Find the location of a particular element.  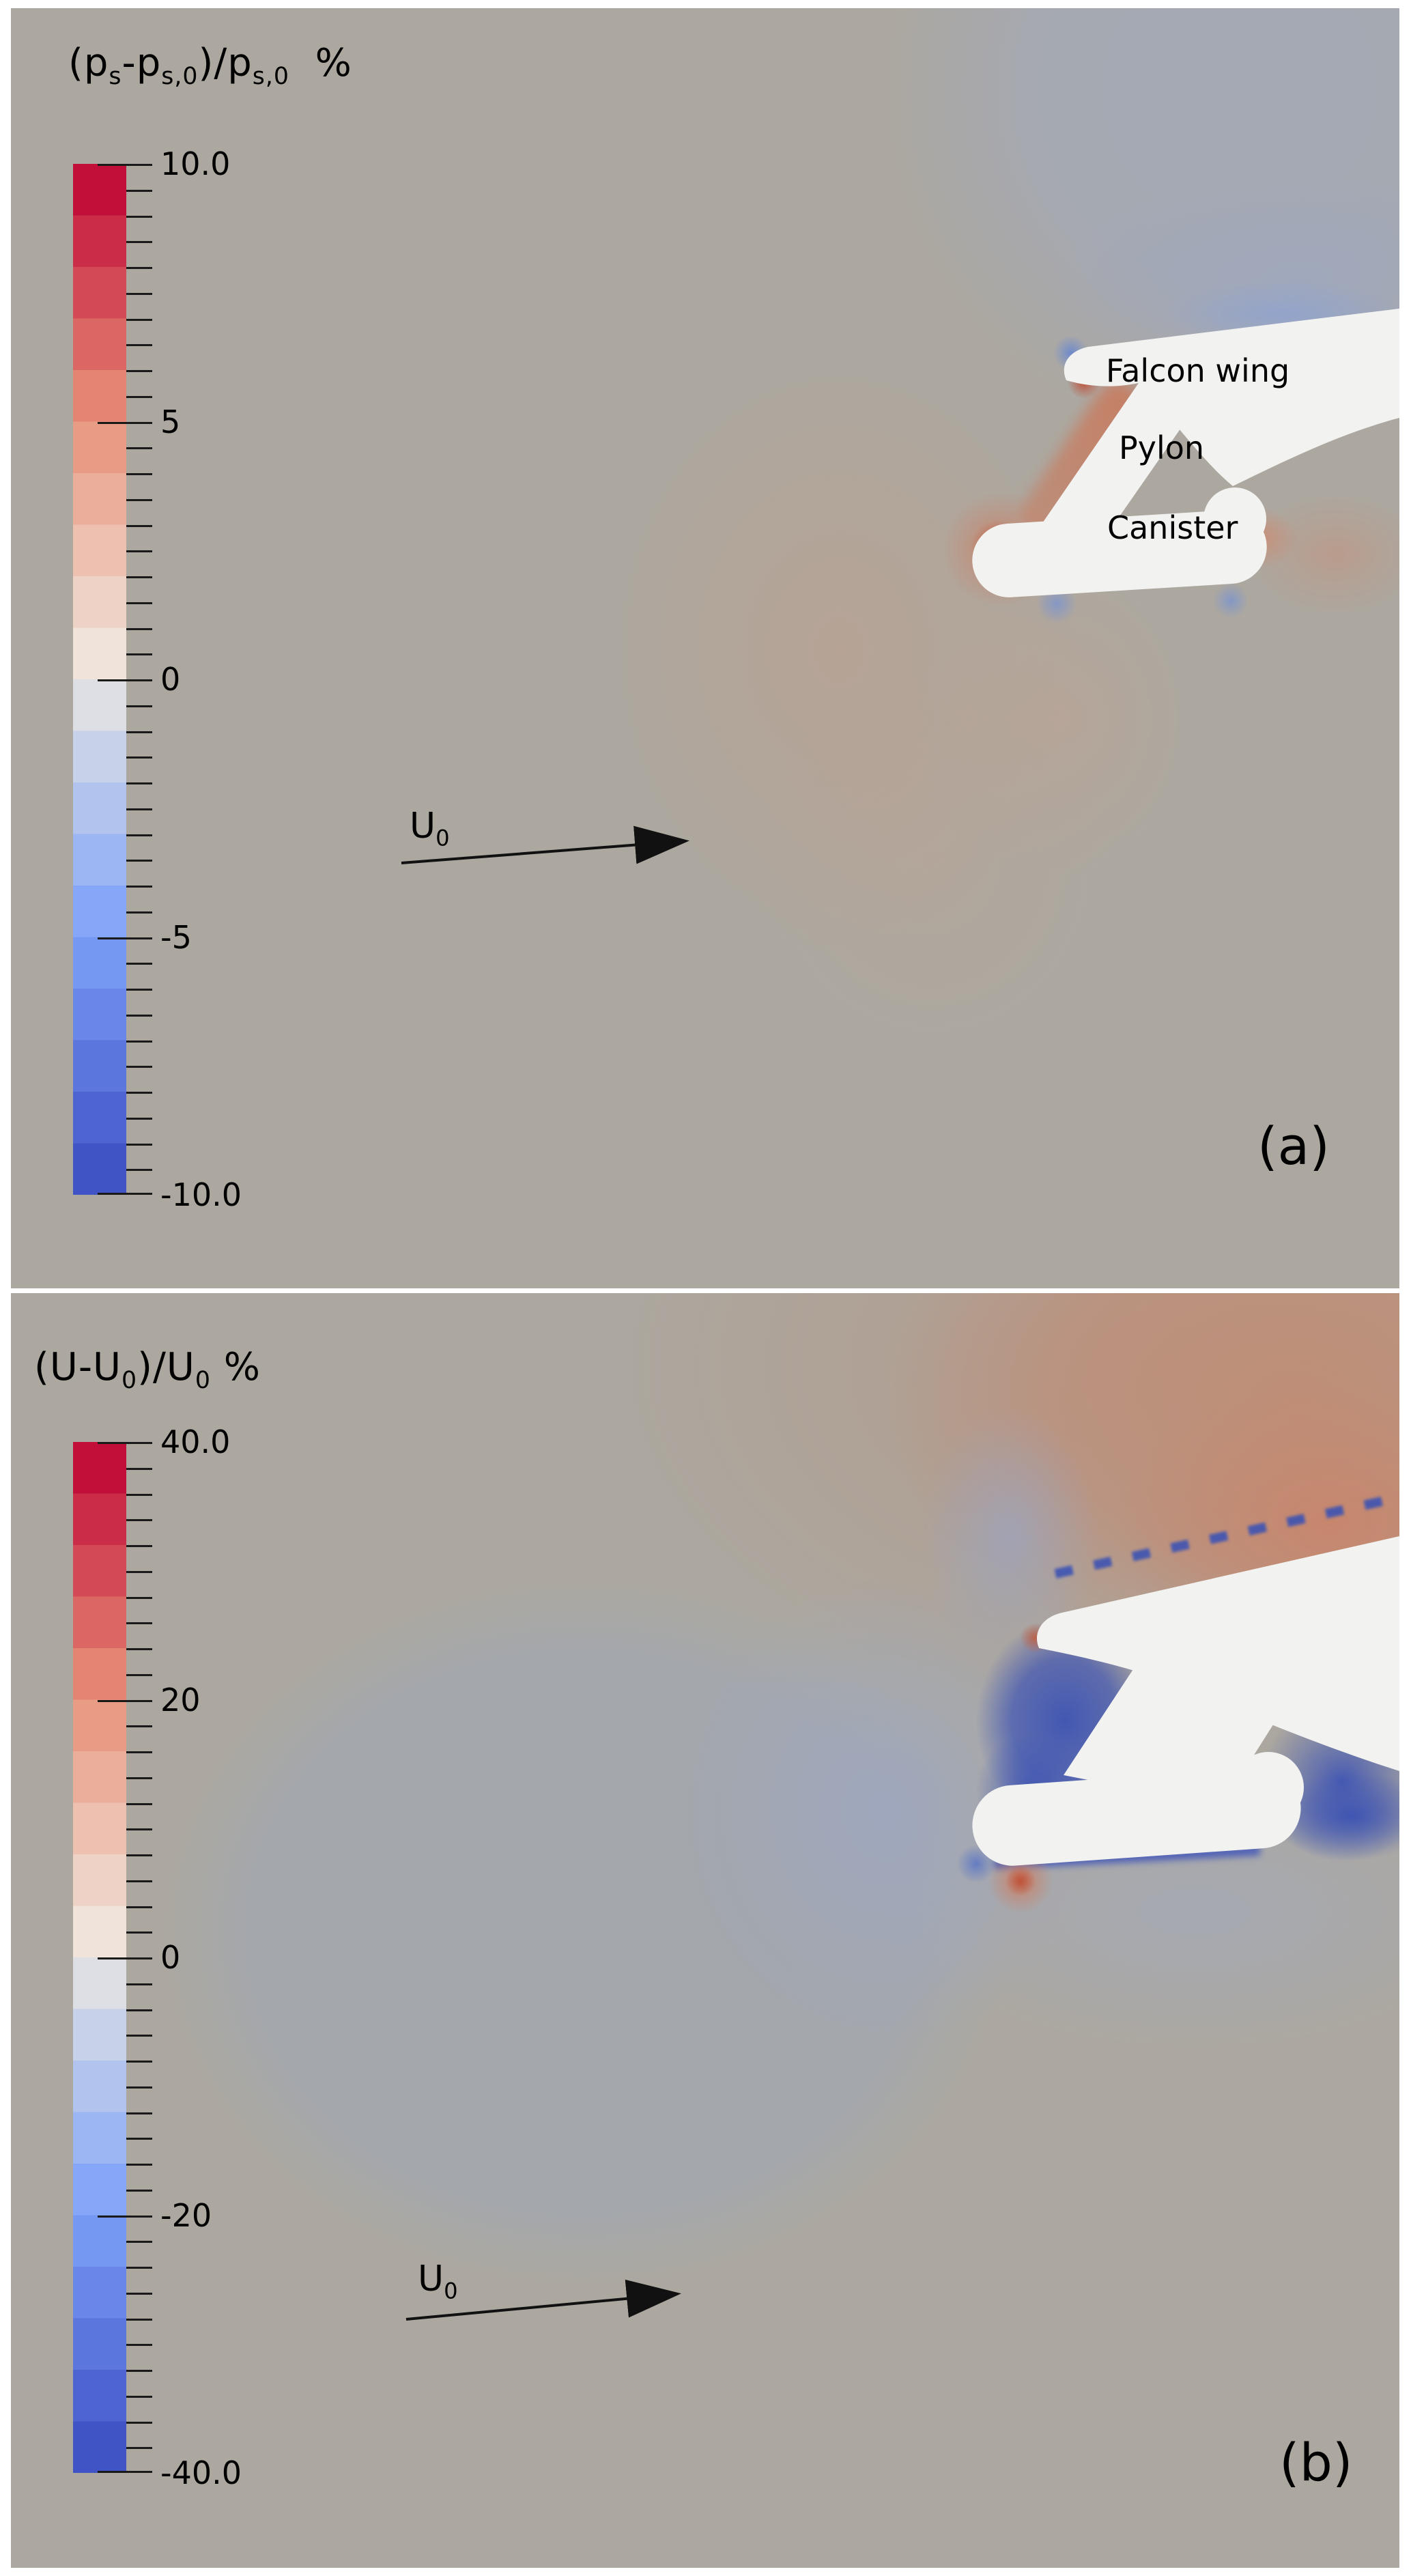

high-pressure-smear-lower-left is located at coordinates (933, 861).